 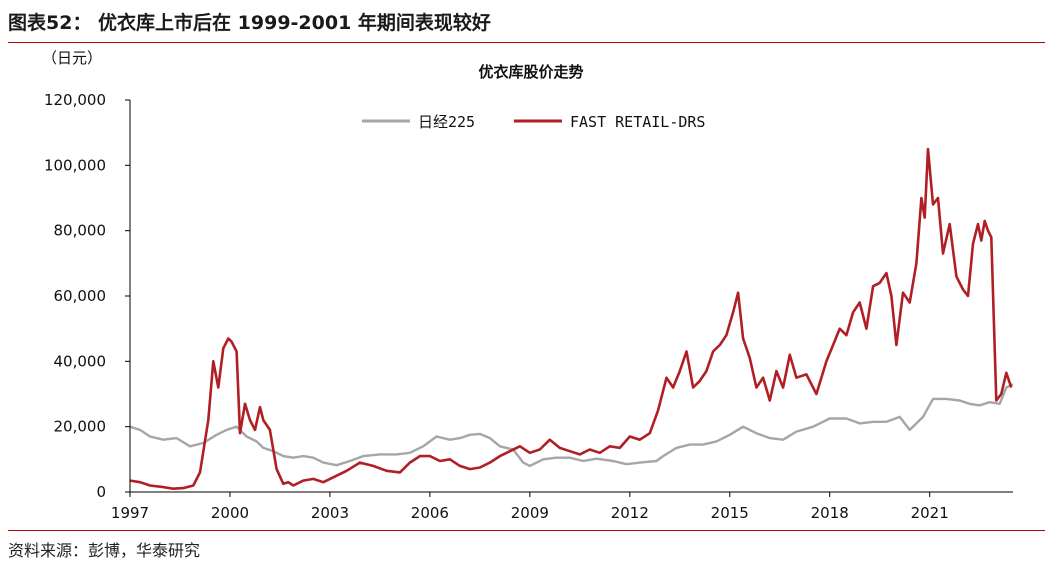 What do you see at coordinates (80, 427) in the screenshot?
I see `y-tick-label: 20,000` at bounding box center [80, 427].